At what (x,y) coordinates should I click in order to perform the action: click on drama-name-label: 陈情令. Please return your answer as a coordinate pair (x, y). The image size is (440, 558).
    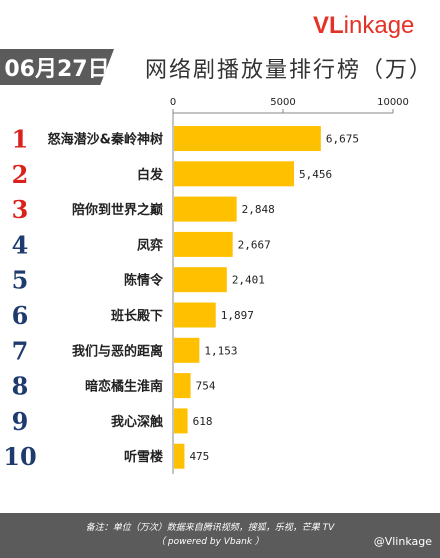
    Looking at the image, I should click on (144, 281).